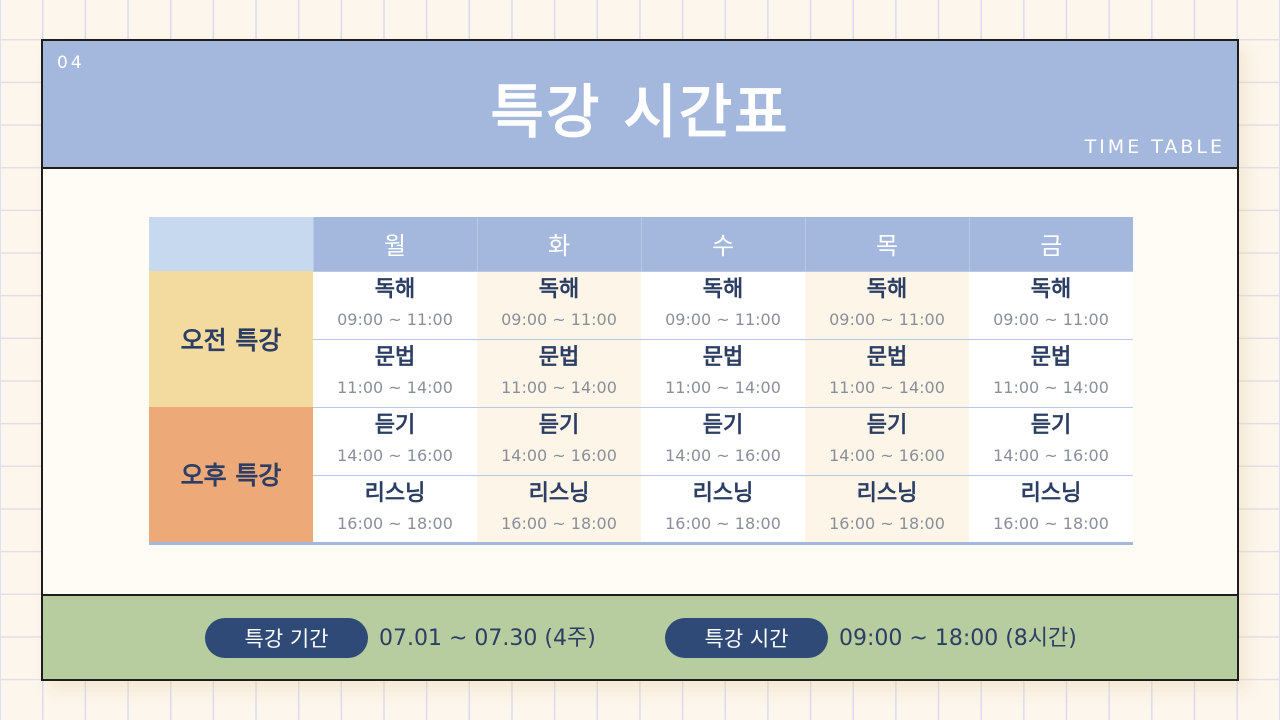  I want to click on time-value: 09:00 ~ 18:00 (8시간), so click(958, 638).